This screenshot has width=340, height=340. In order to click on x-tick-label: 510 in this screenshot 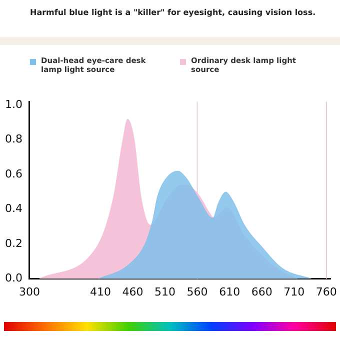, I will do `click(165, 291)`.